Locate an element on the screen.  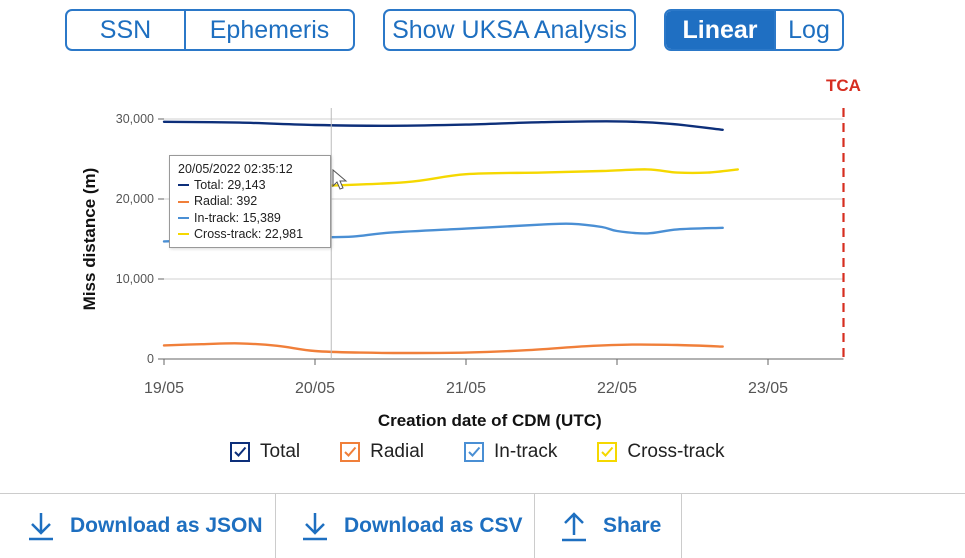
analysis-toggle: Show UKSA Analysis is located at coordinates (509, 30).